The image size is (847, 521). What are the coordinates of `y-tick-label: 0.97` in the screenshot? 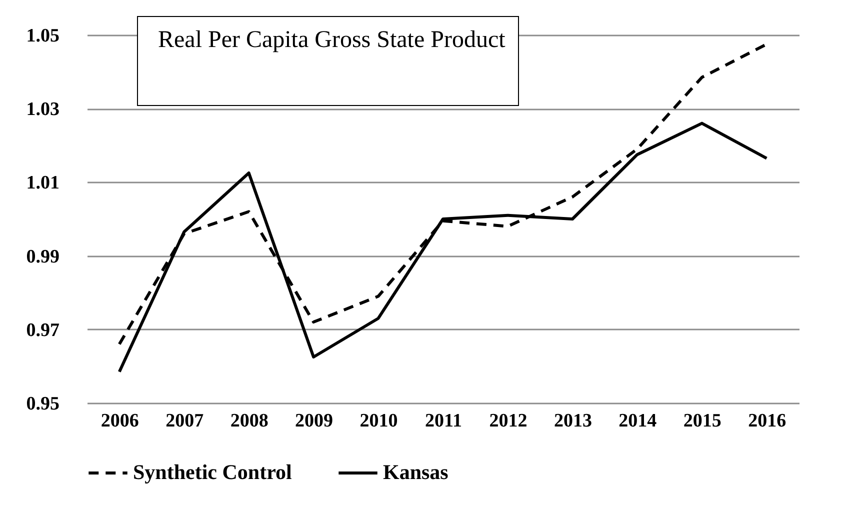 It's located at (43, 330).